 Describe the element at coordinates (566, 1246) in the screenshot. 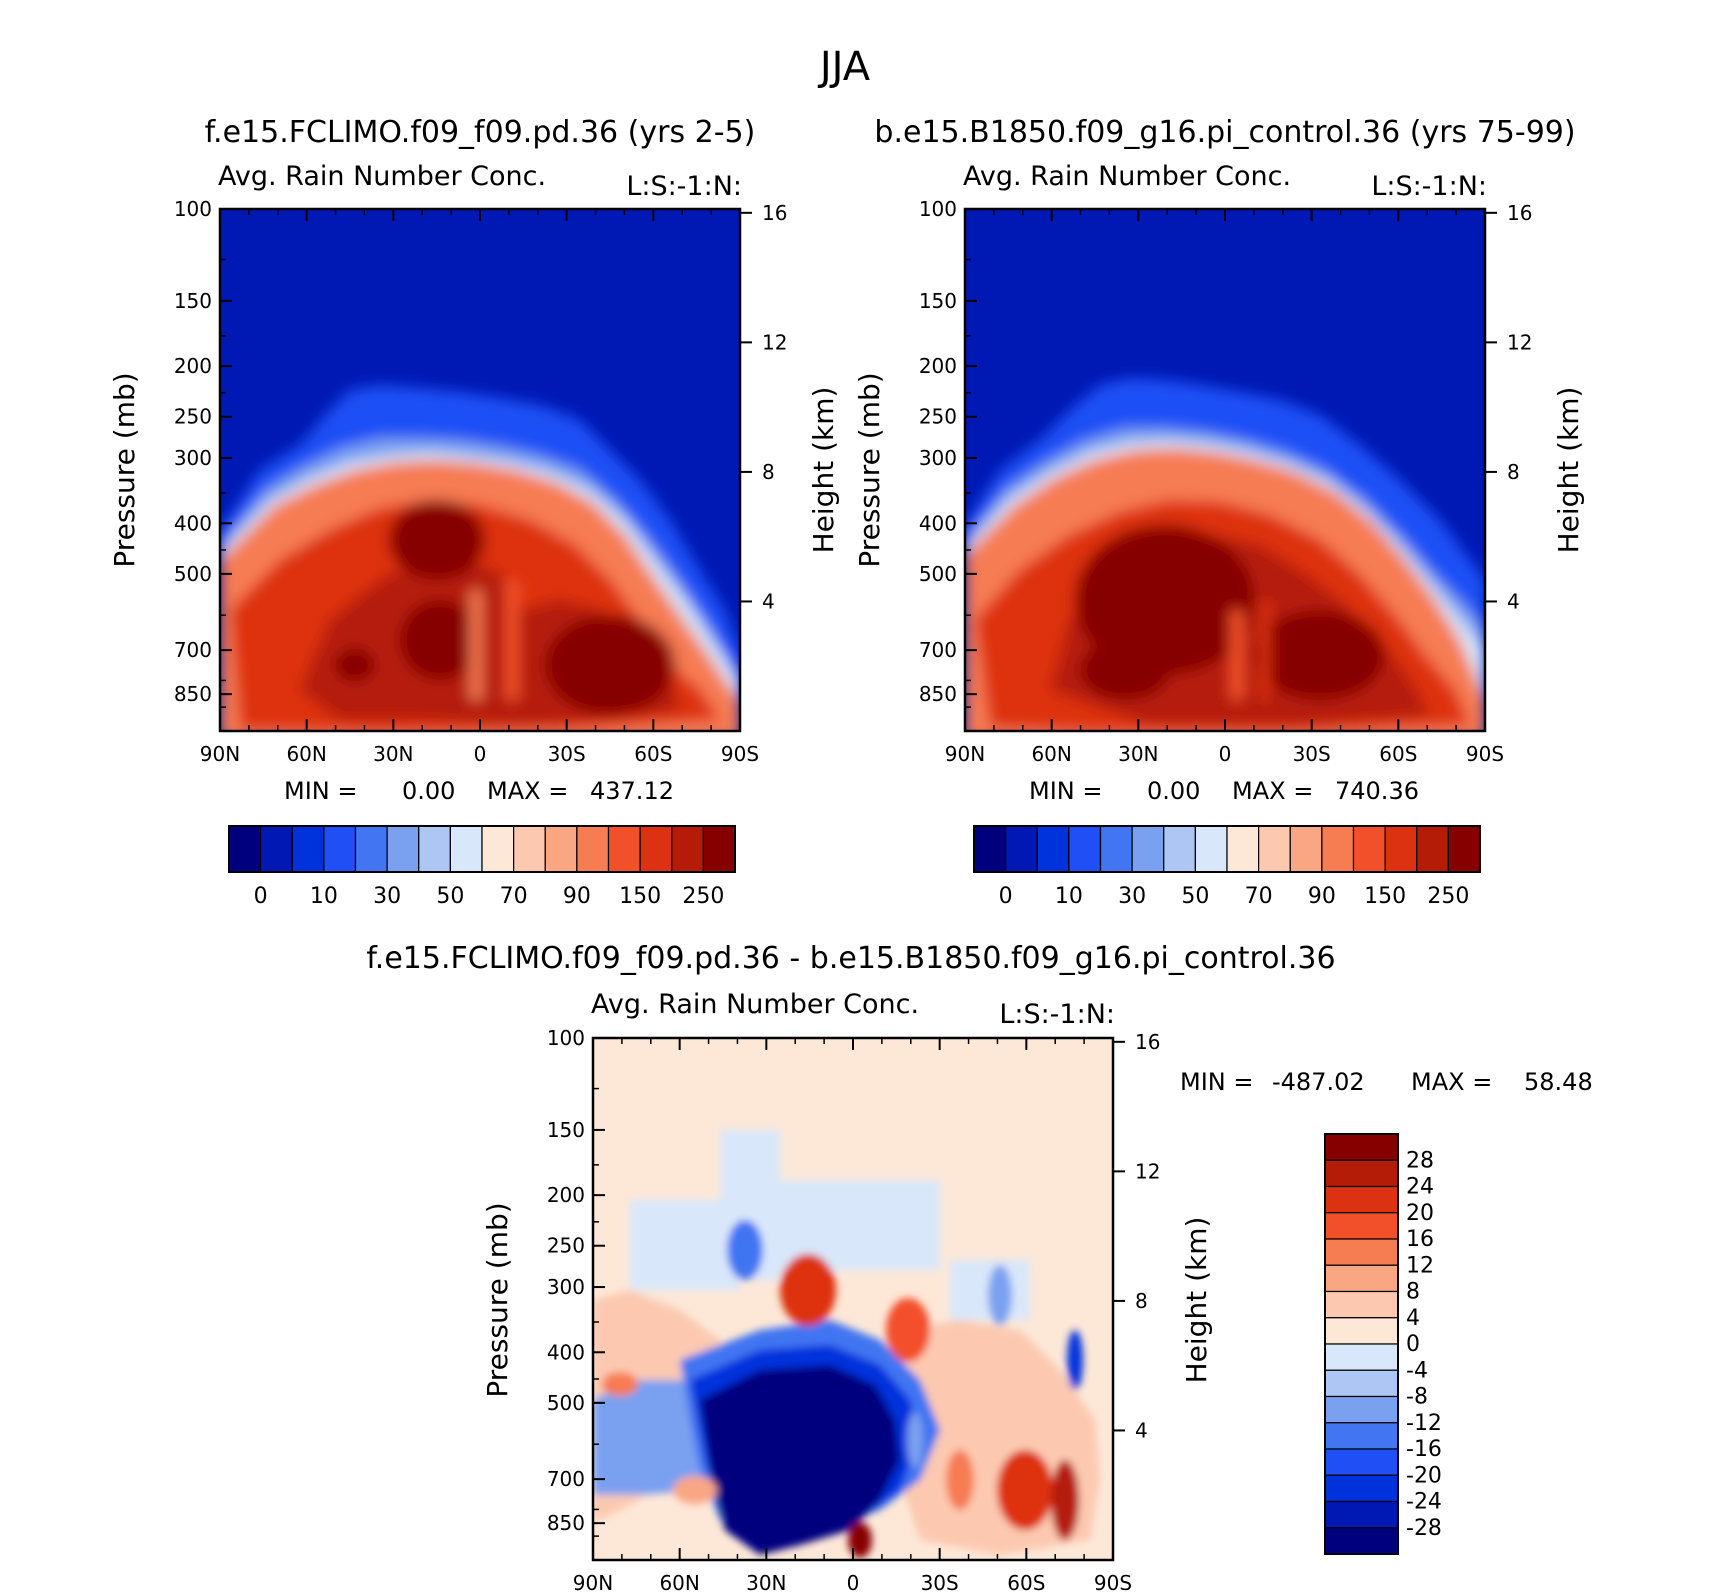

I see `y-tick-label: 250` at that location.